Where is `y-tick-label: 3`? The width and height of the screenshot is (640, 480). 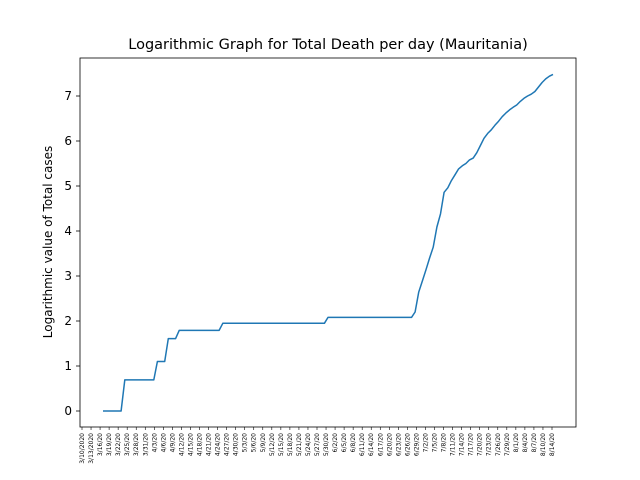
y-tick-label: 3 is located at coordinates (68, 276).